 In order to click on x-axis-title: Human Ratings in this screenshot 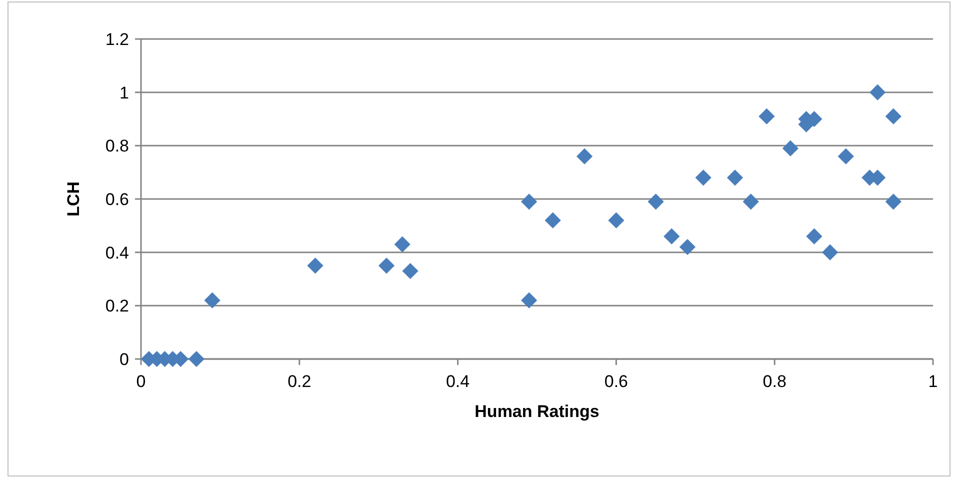, I will do `click(537, 411)`.